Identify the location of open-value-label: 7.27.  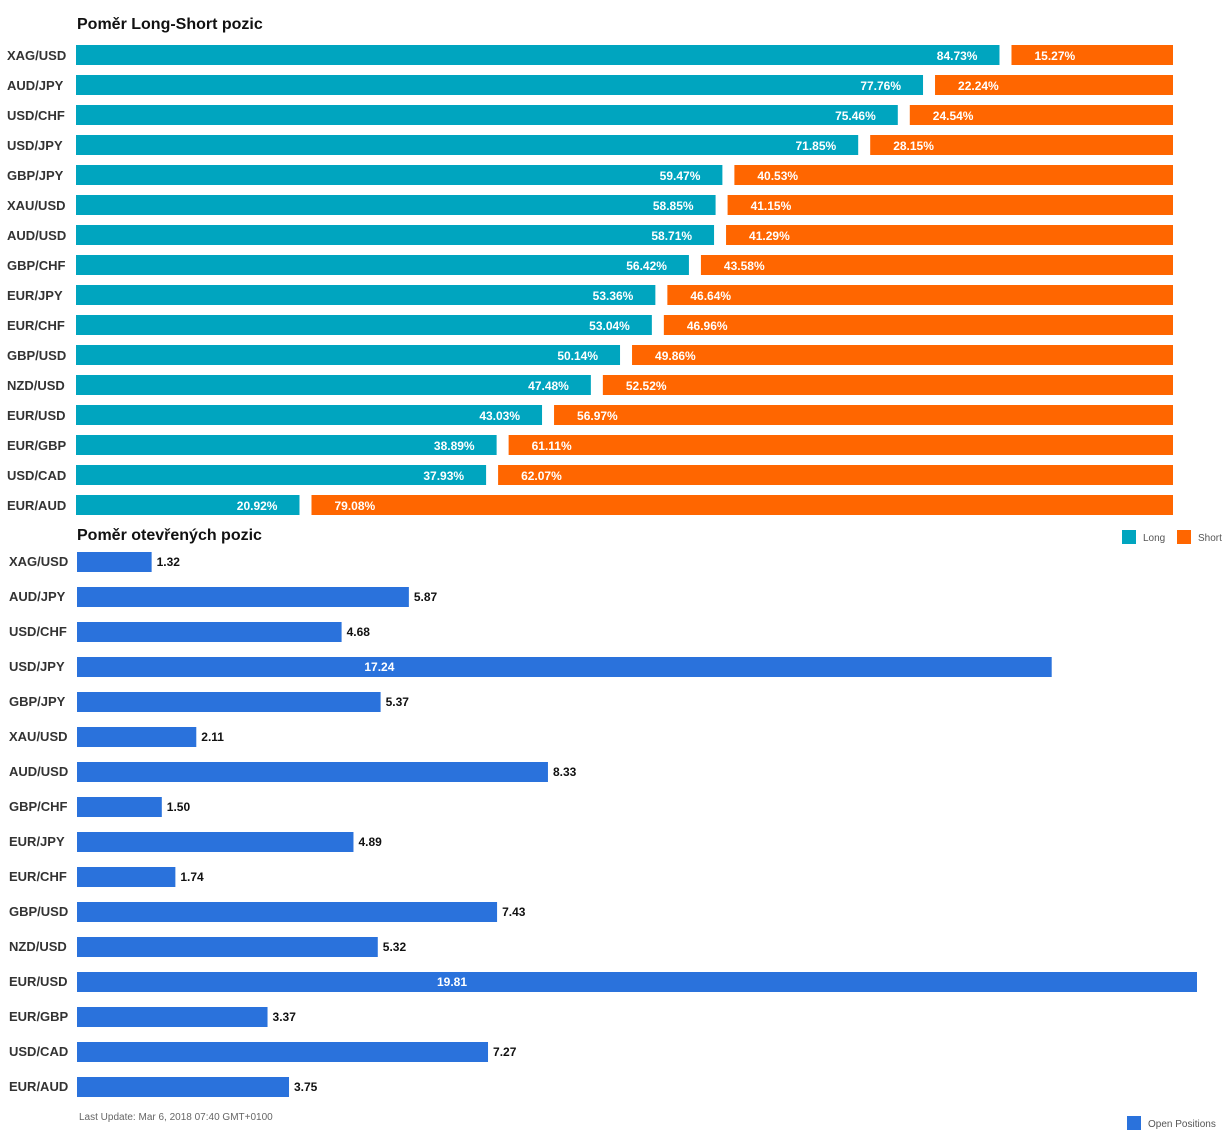
(505, 1052).